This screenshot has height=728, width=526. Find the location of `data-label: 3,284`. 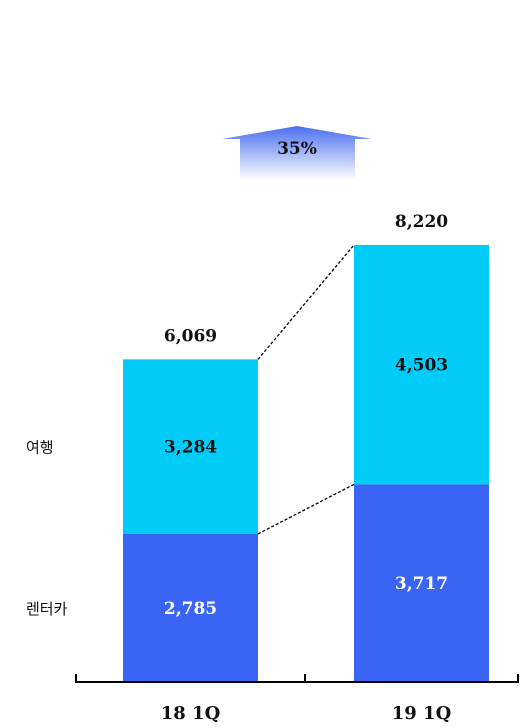

data-label: 3,284 is located at coordinates (190, 448).